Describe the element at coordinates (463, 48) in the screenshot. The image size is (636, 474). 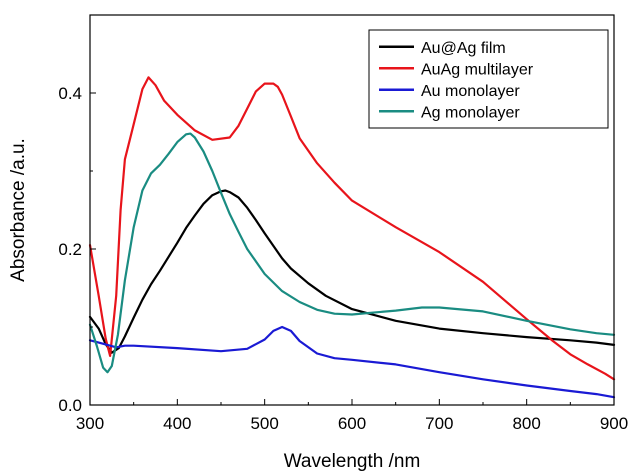
I see `legend-label-0: Au@Ag film` at that location.